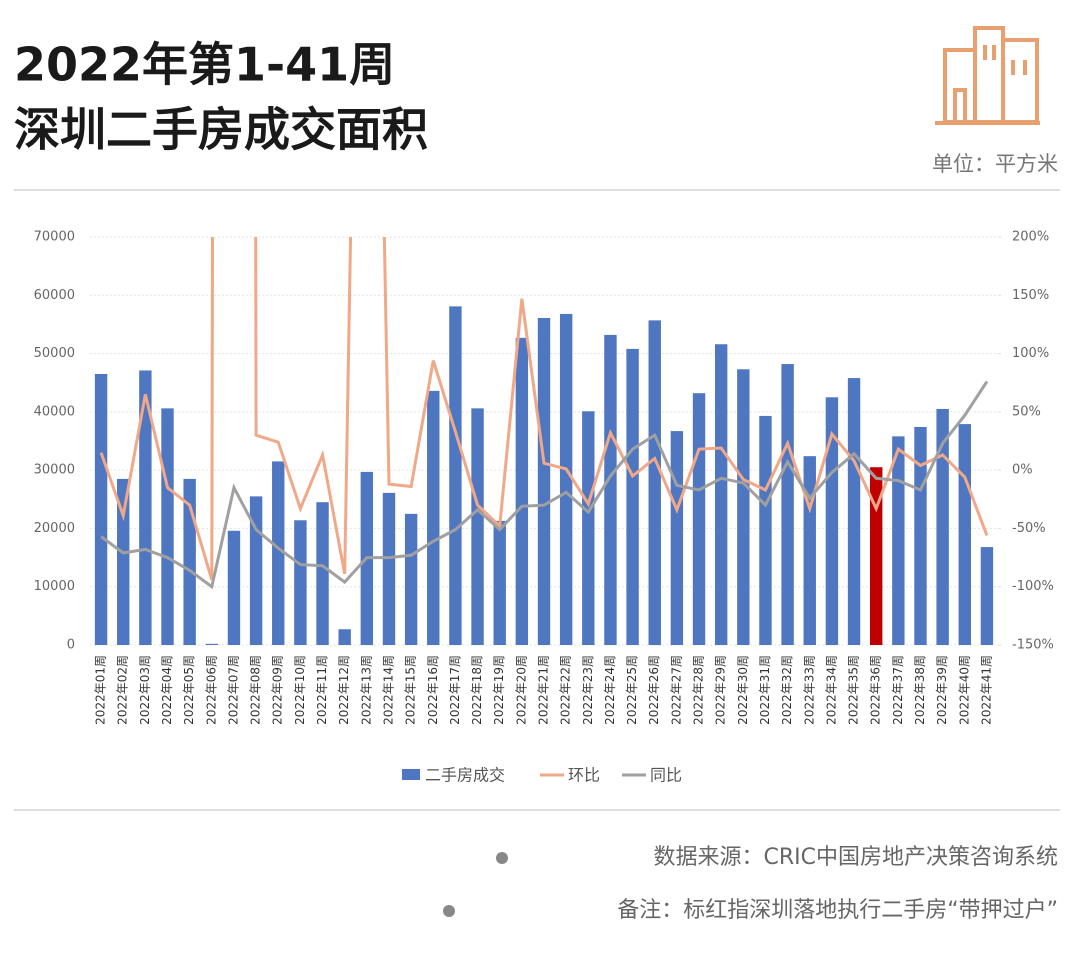 This screenshot has height=957, width=1080. Describe the element at coordinates (54, 528) in the screenshot. I see `y-tick-label: 20000` at that location.